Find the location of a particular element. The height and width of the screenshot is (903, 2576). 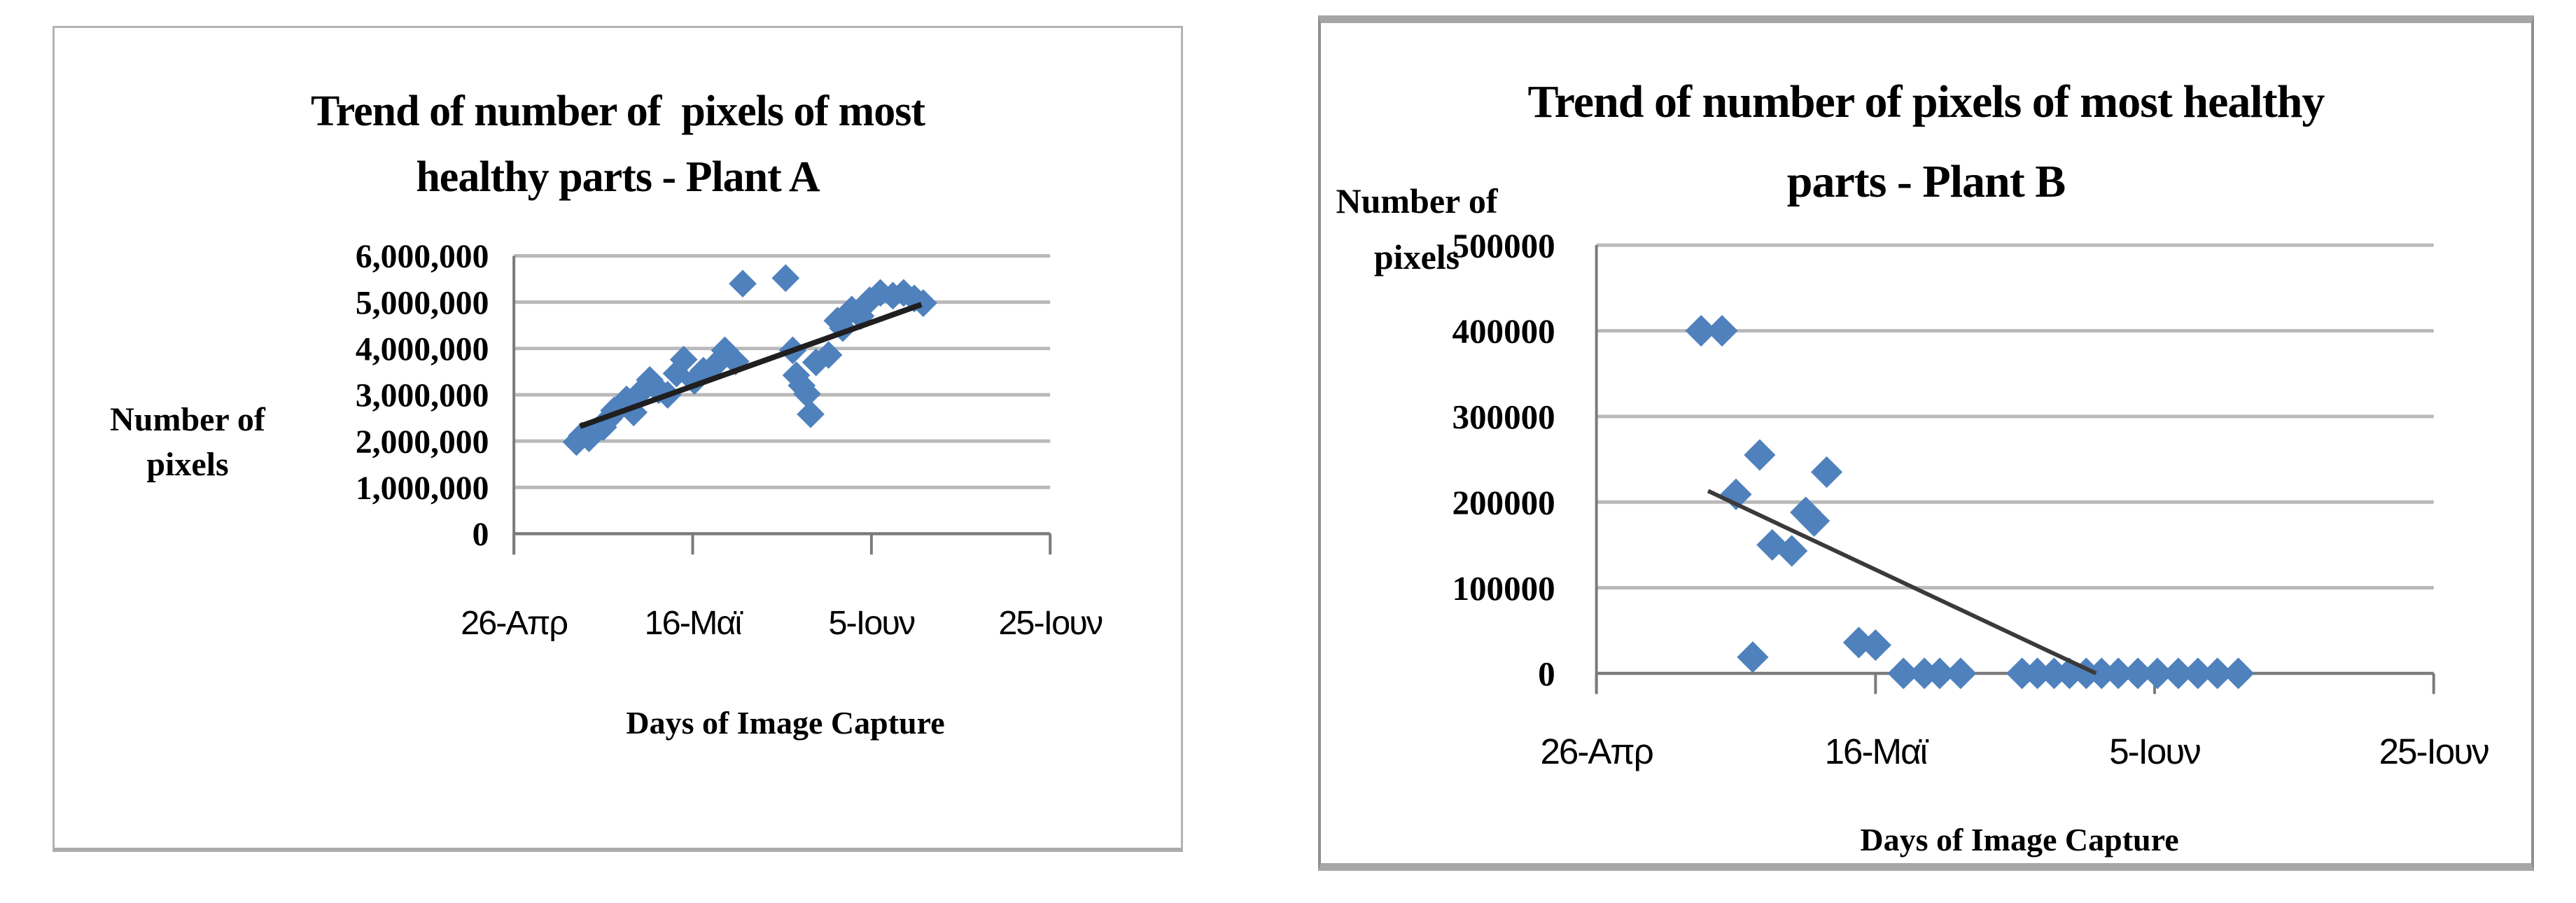

plant-b-x-axis-title: Days of Image Capture is located at coordinates (2019, 840).